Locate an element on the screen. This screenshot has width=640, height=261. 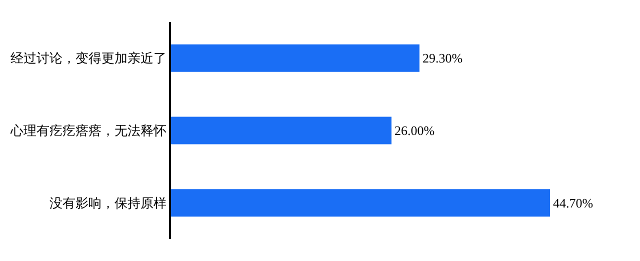
data-label: 44.70% is located at coordinates (573, 202).